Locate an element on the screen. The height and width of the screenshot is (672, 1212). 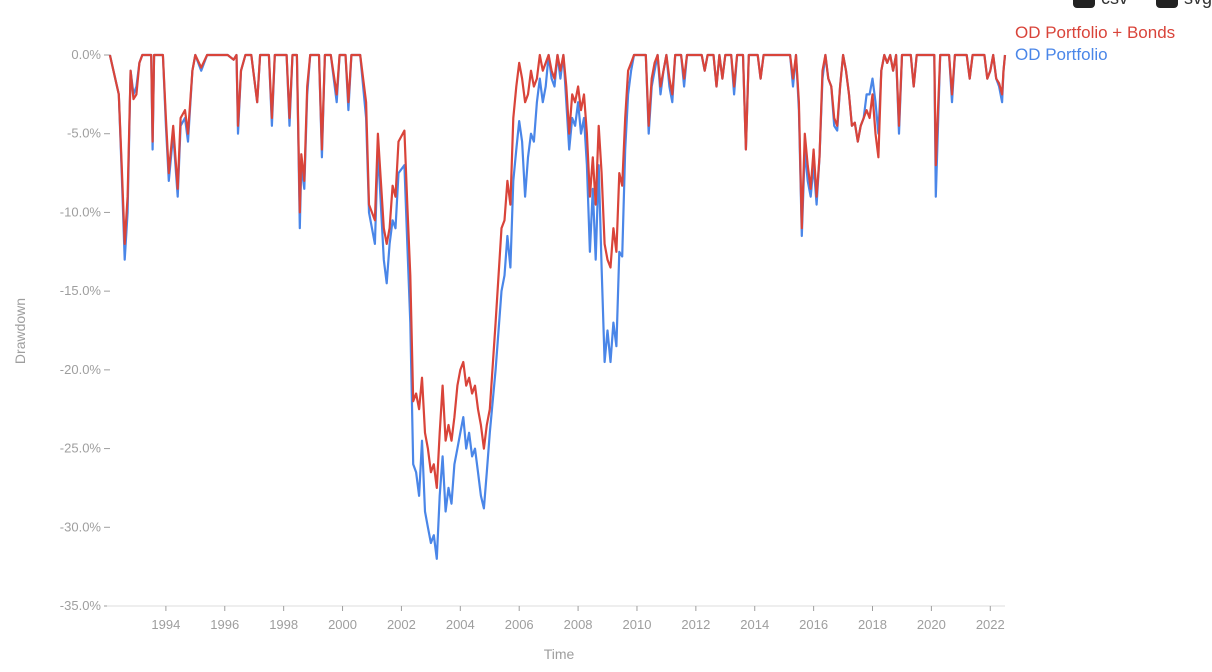
x-tick-label: 2006 is located at coordinates (519, 624).